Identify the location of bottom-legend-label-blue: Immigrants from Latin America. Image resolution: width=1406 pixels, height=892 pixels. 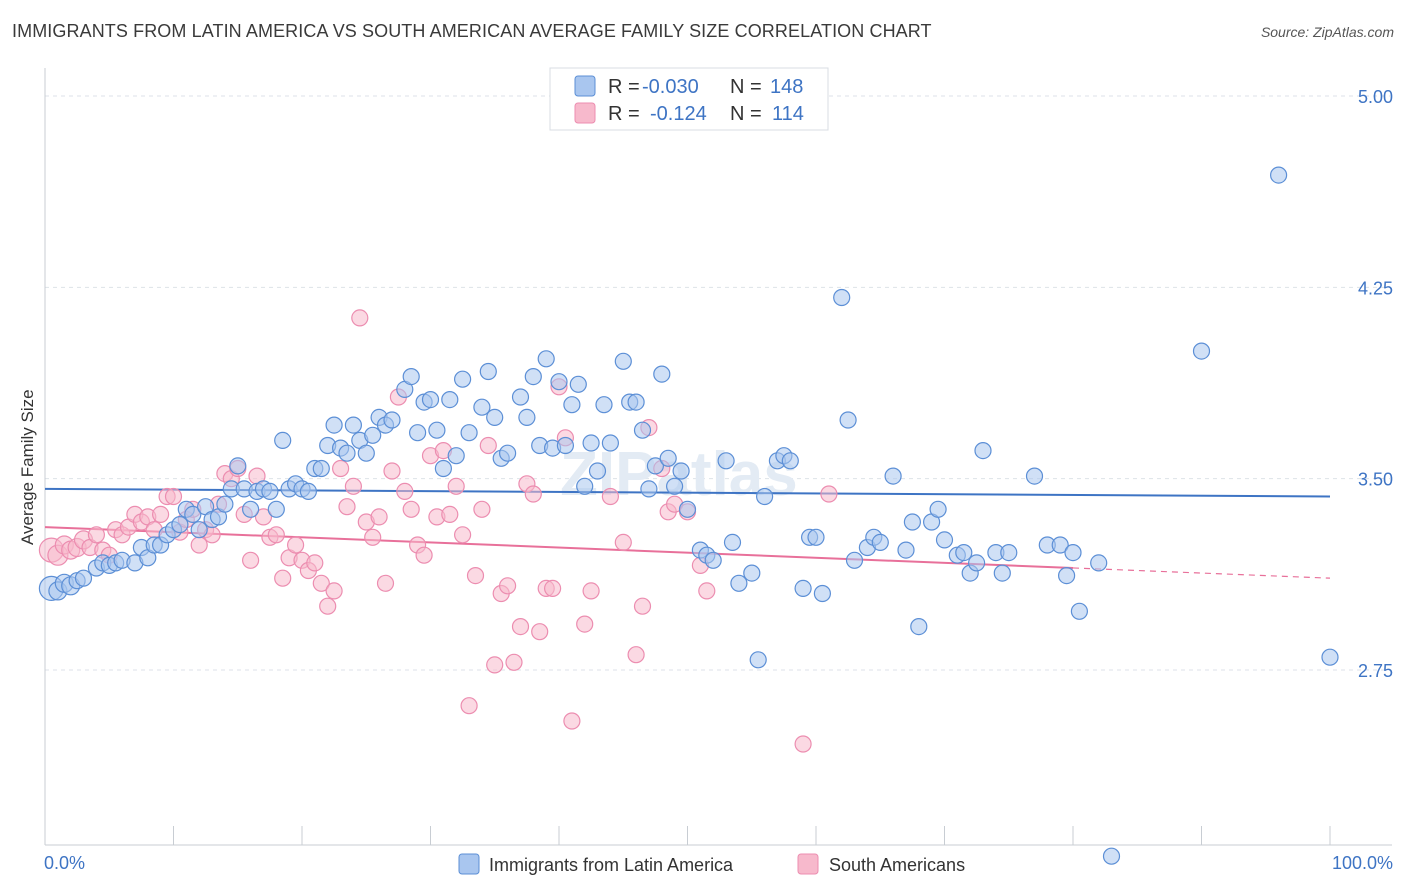
(611, 865).